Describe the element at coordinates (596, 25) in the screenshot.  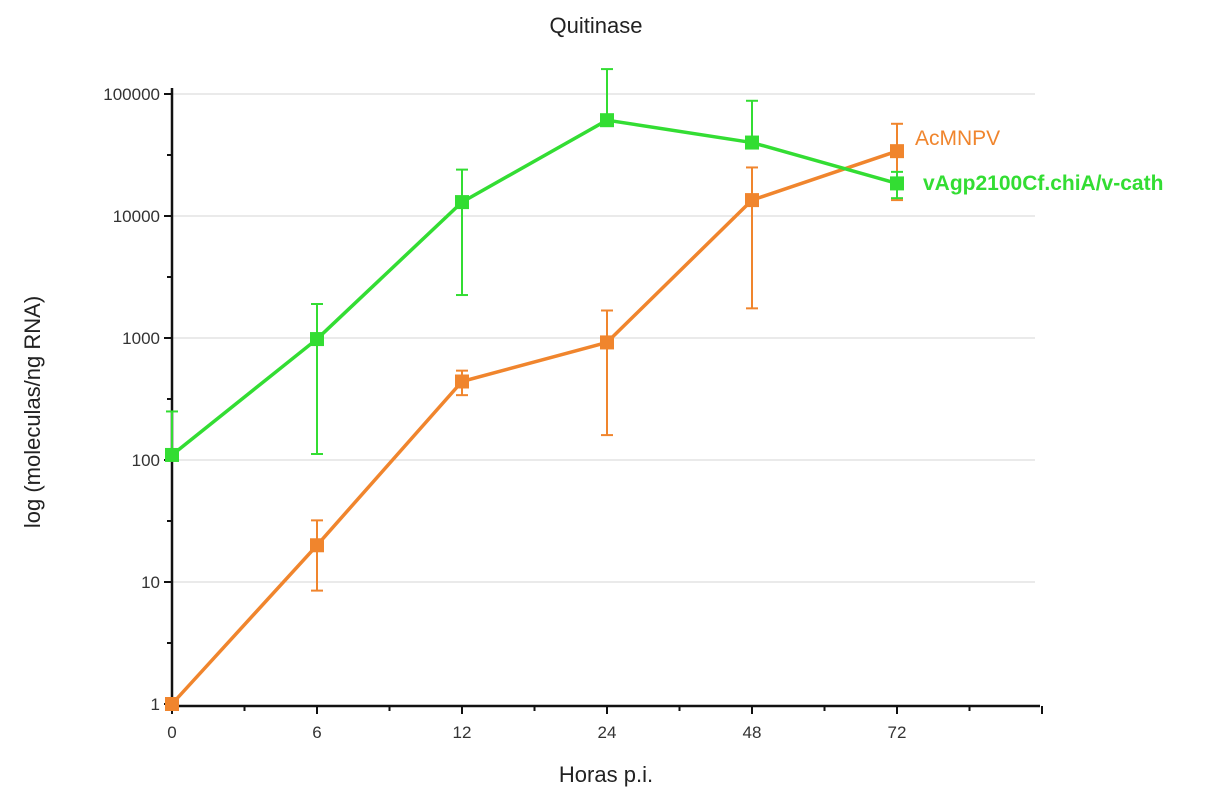
I see `chart-title: Quitinase` at that location.